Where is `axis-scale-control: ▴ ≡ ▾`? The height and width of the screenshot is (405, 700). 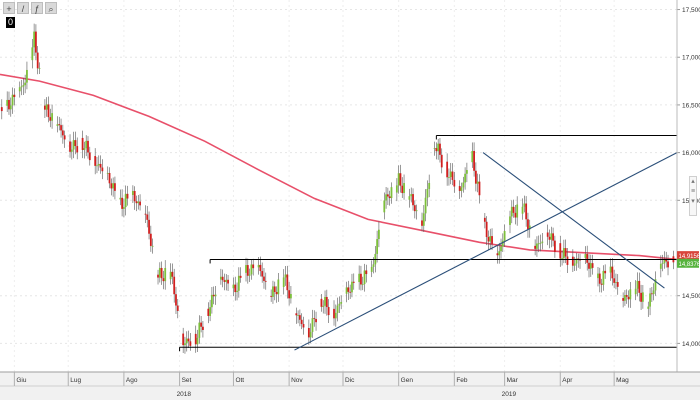
axis-scale-control: ▴ ≡ ▾ is located at coordinates (693, 196).